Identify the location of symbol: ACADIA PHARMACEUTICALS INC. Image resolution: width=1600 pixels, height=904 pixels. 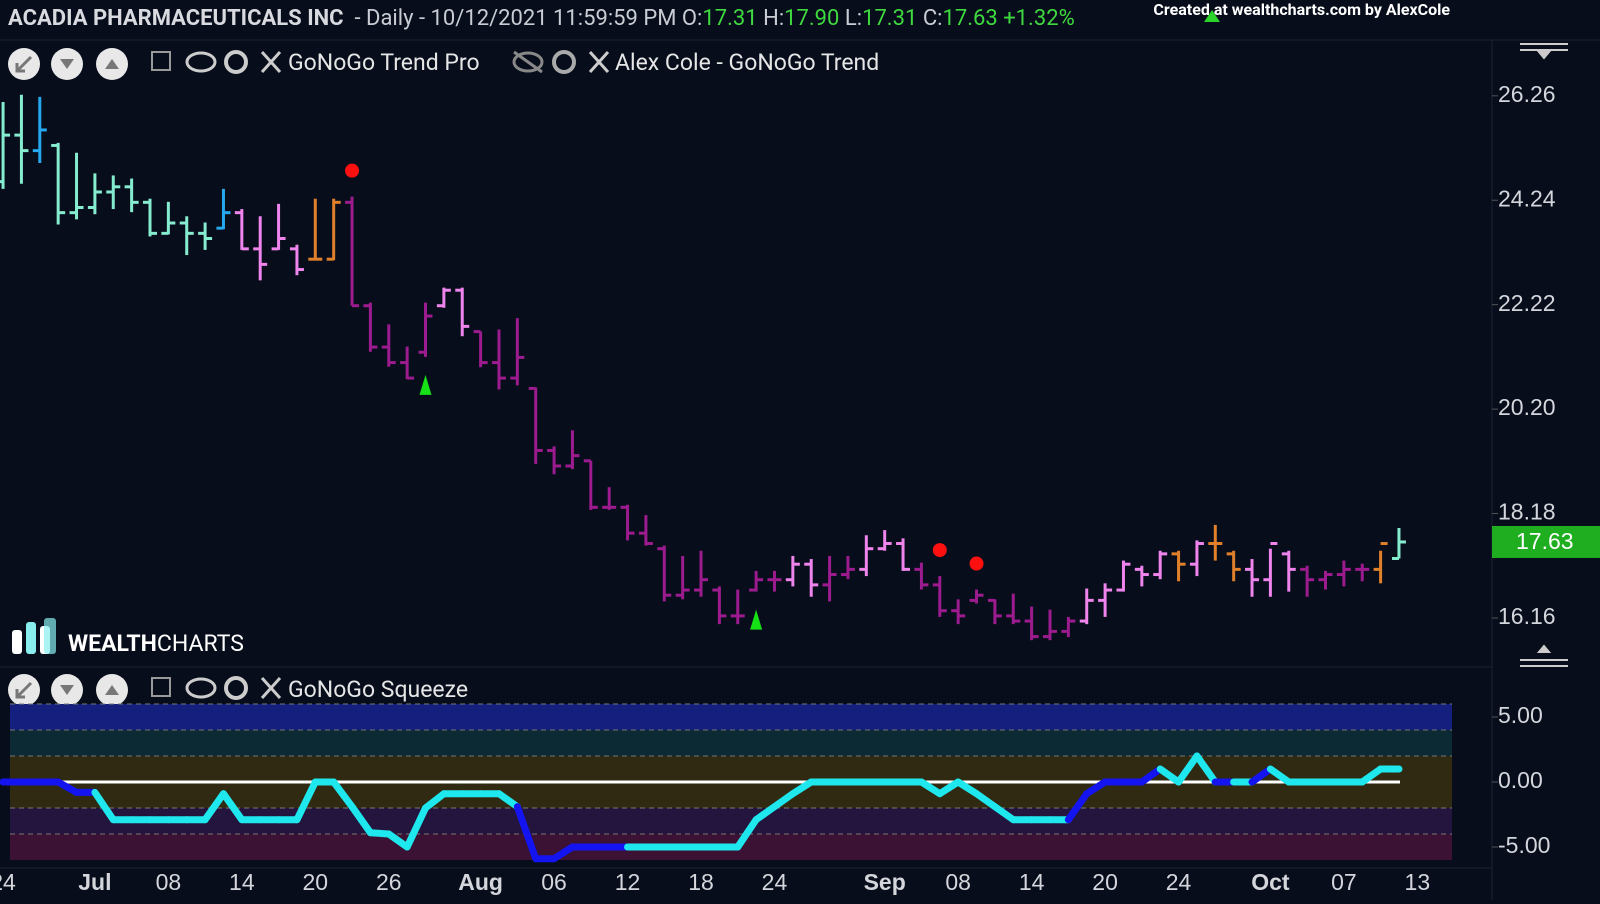
(176, 18).